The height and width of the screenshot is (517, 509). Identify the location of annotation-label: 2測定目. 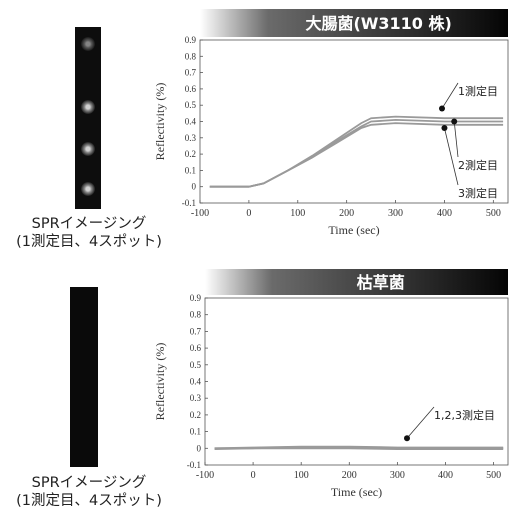
(478, 165).